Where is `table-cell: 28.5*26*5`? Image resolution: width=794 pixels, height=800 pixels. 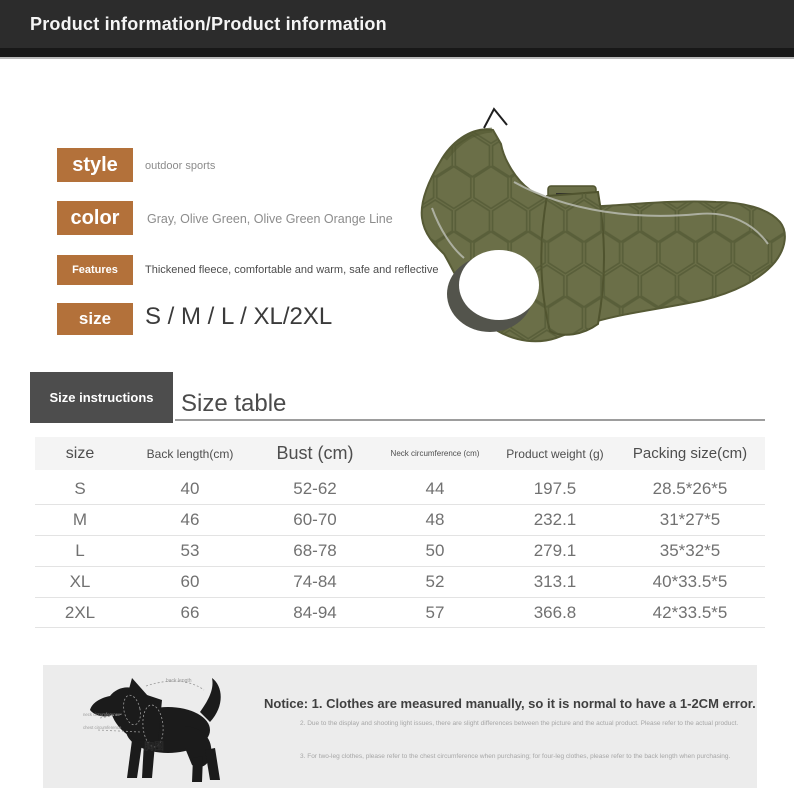
table-cell: 28.5*26*5 is located at coordinates (690, 488).